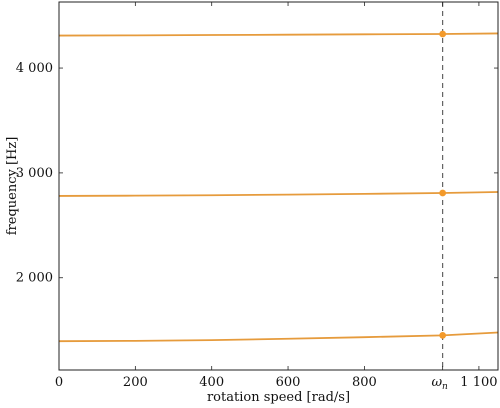 The height and width of the screenshot is (408, 500). Describe the element at coordinates (135, 382) in the screenshot. I see `x-tick-label: 200` at that location.